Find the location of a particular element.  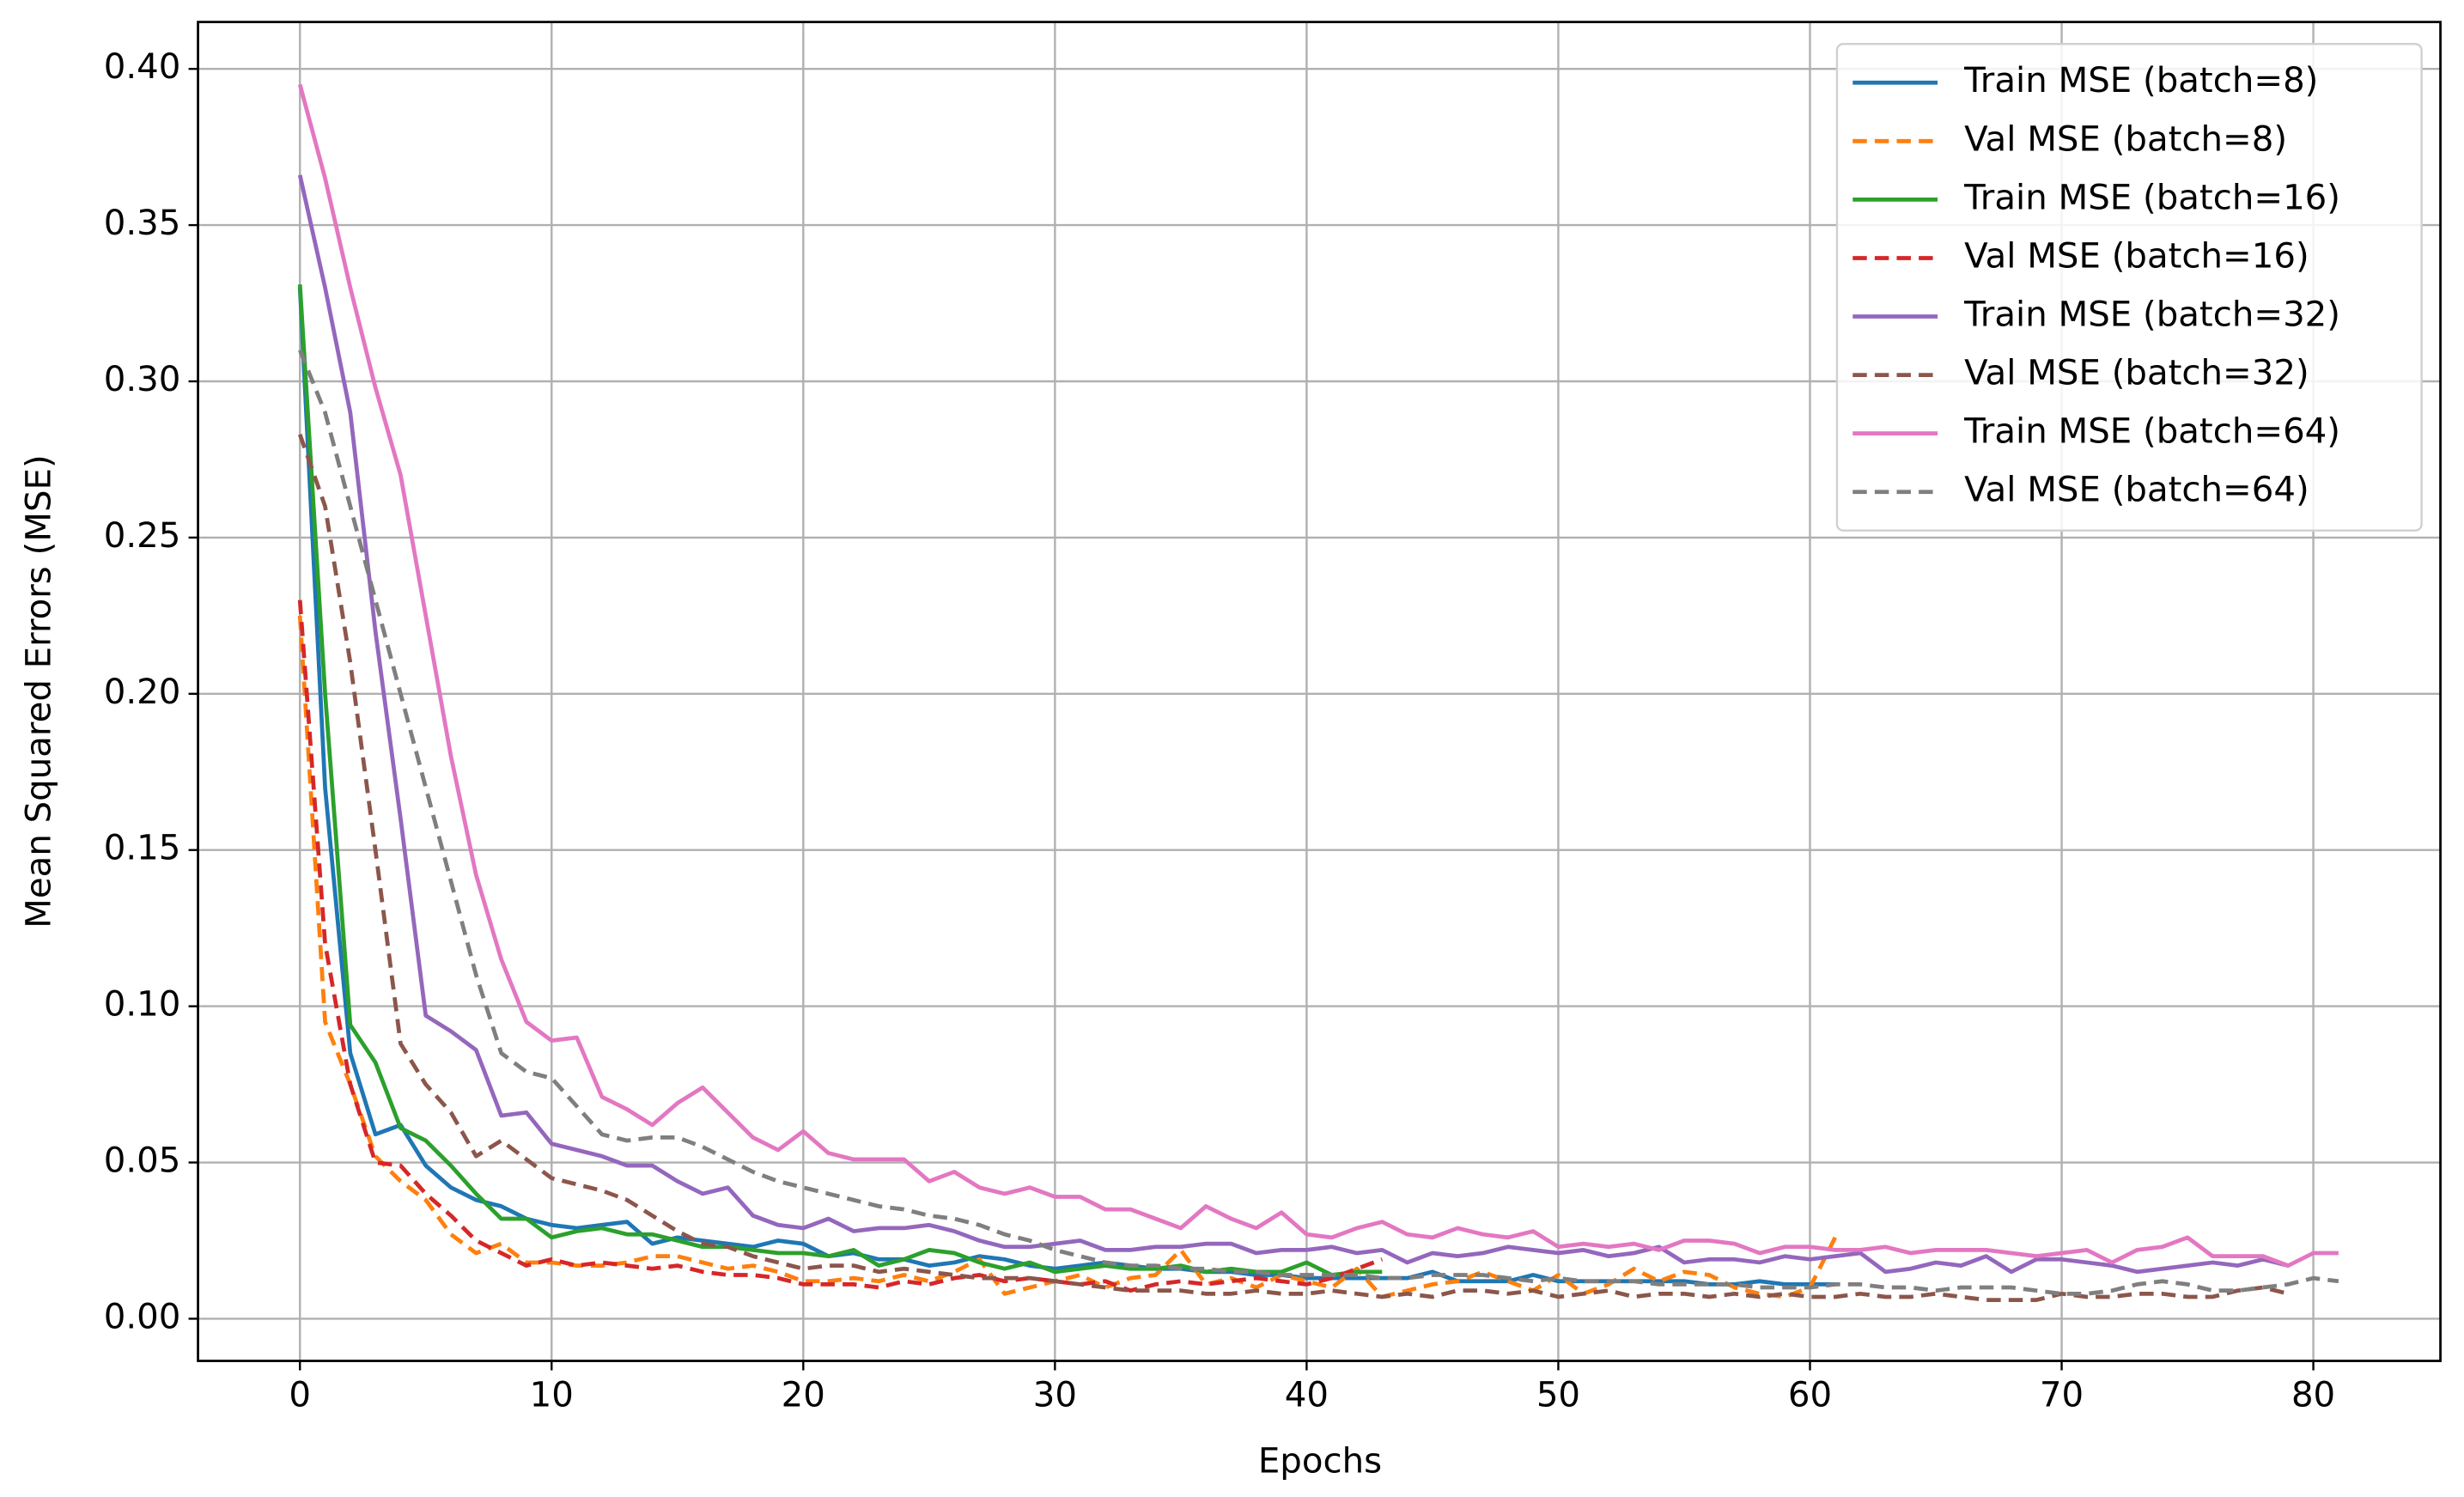

legend-label: Train MSE (batch=32) is located at coordinates (2152, 315).